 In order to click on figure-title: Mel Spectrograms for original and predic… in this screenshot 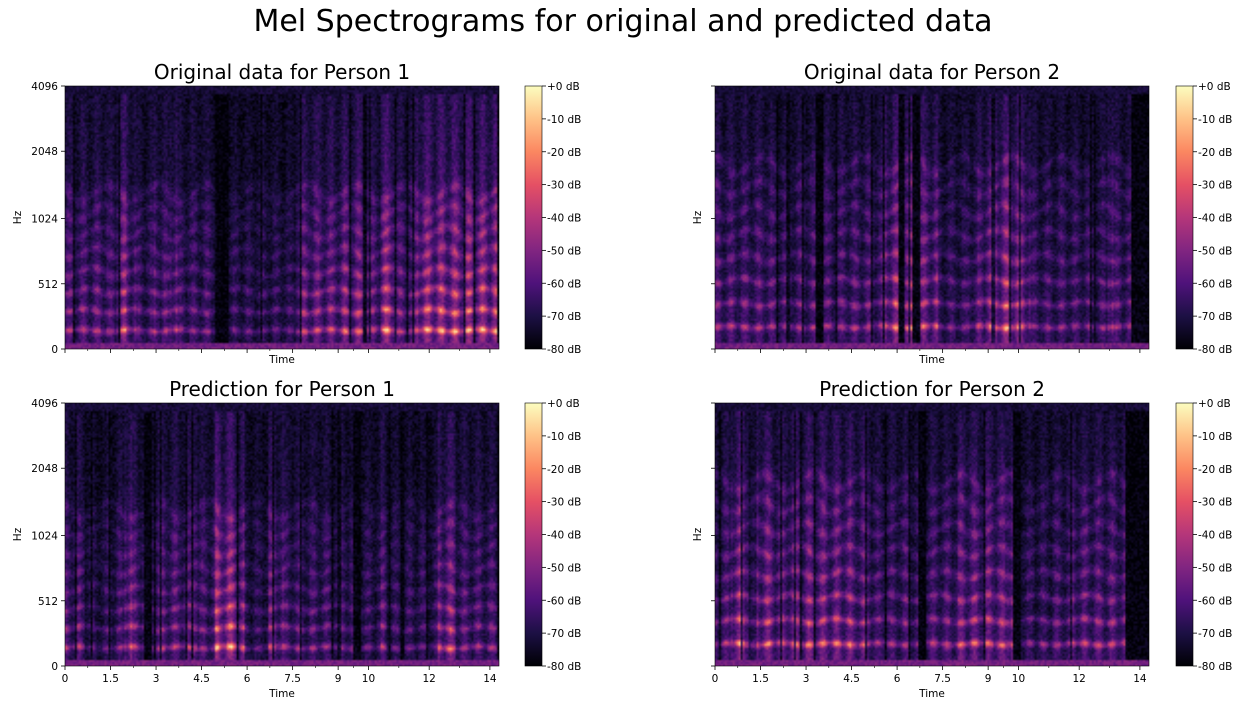, I will do `click(623, 21)`.